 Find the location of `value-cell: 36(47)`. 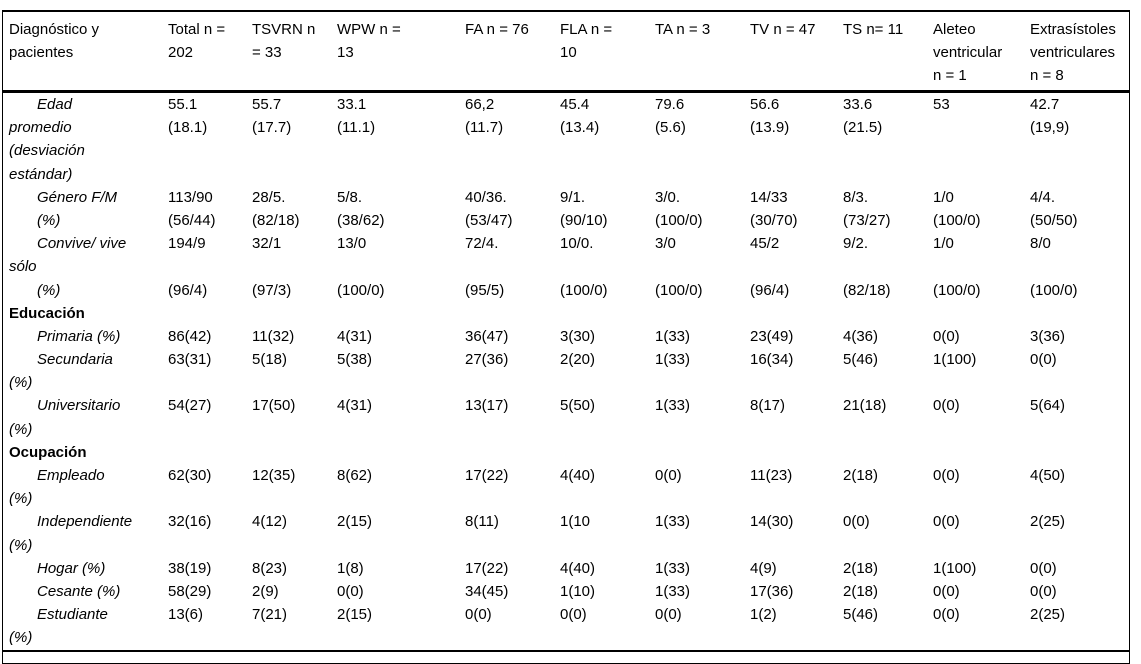

value-cell: 36(47) is located at coordinates (487, 336).